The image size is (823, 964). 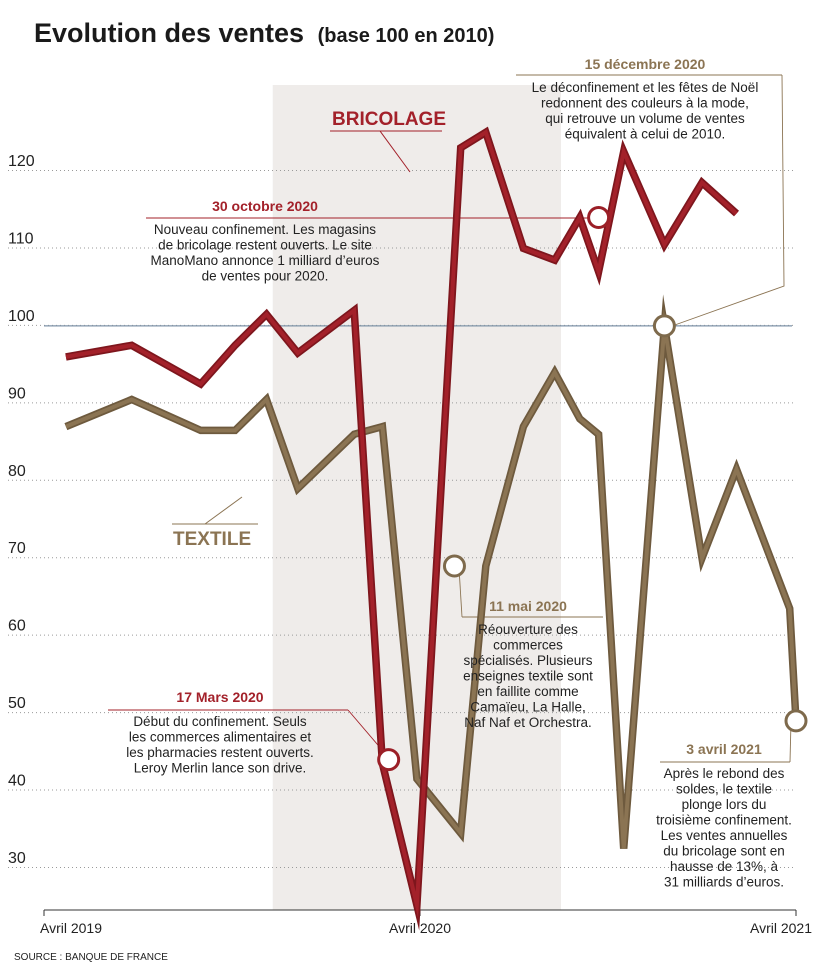 I want to click on annotation-text-line: Leroy Merlin lance son drive., so click(x=220, y=768).